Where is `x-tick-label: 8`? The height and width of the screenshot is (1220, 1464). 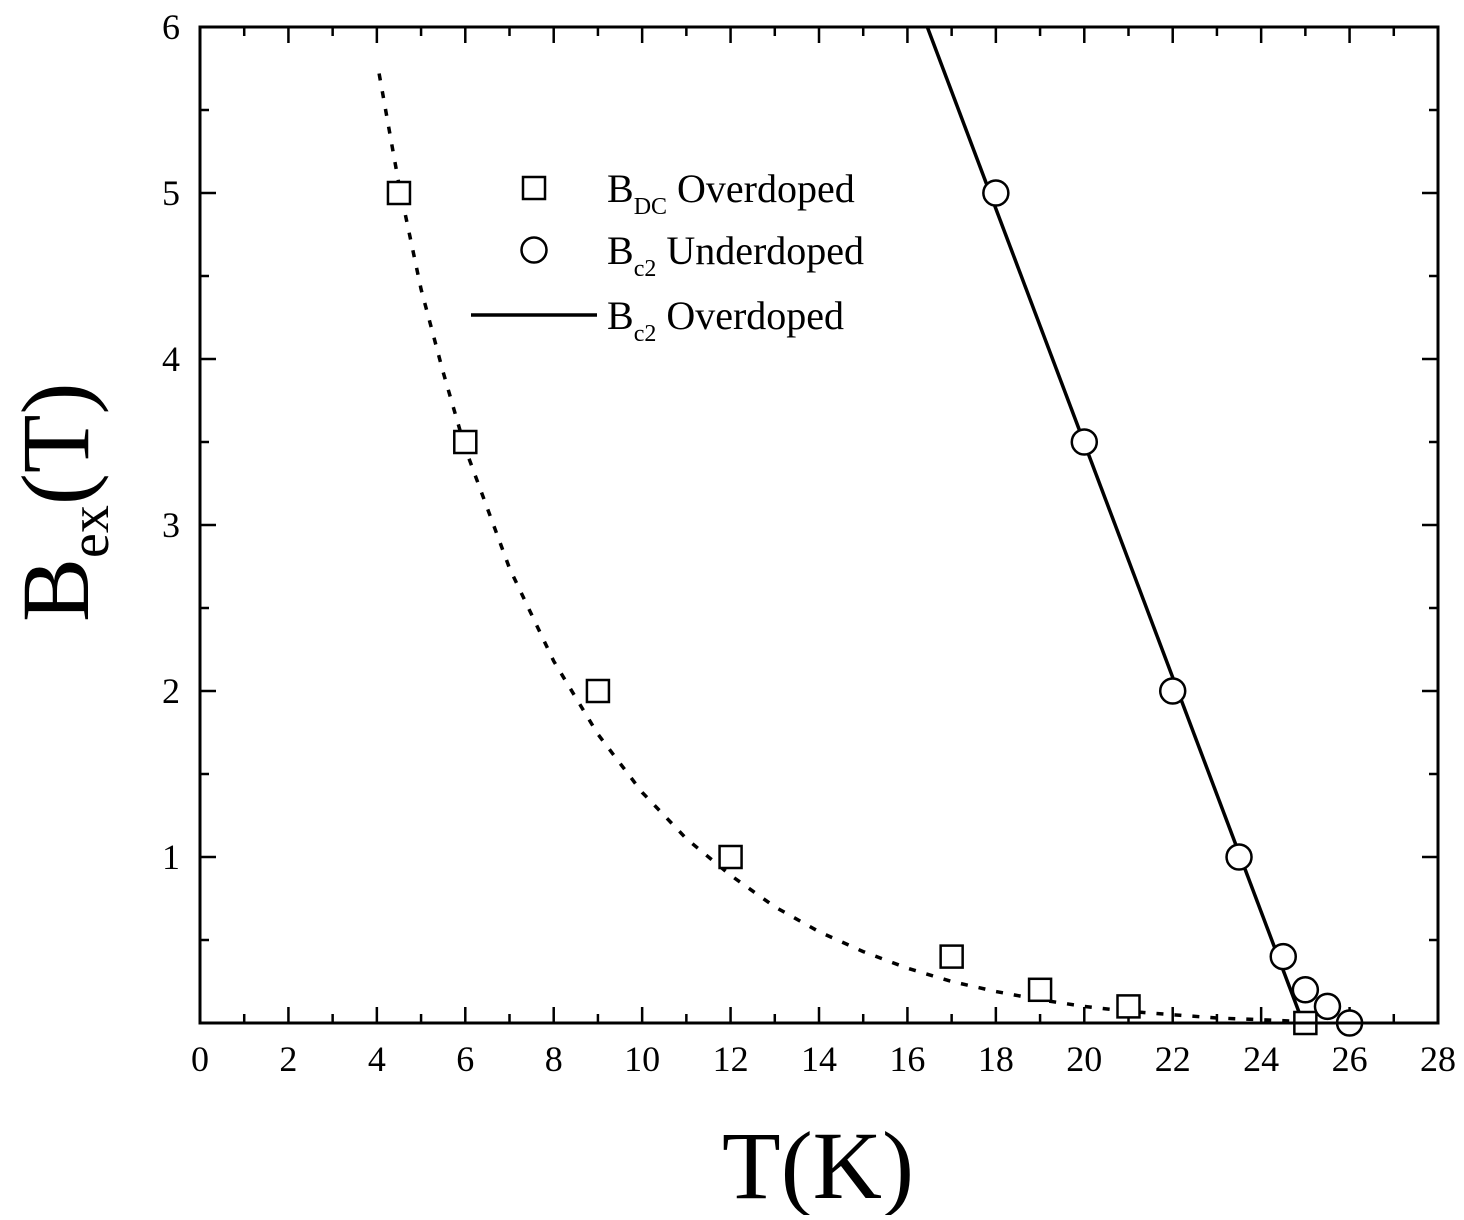 x-tick-label: 8 is located at coordinates (554, 1059).